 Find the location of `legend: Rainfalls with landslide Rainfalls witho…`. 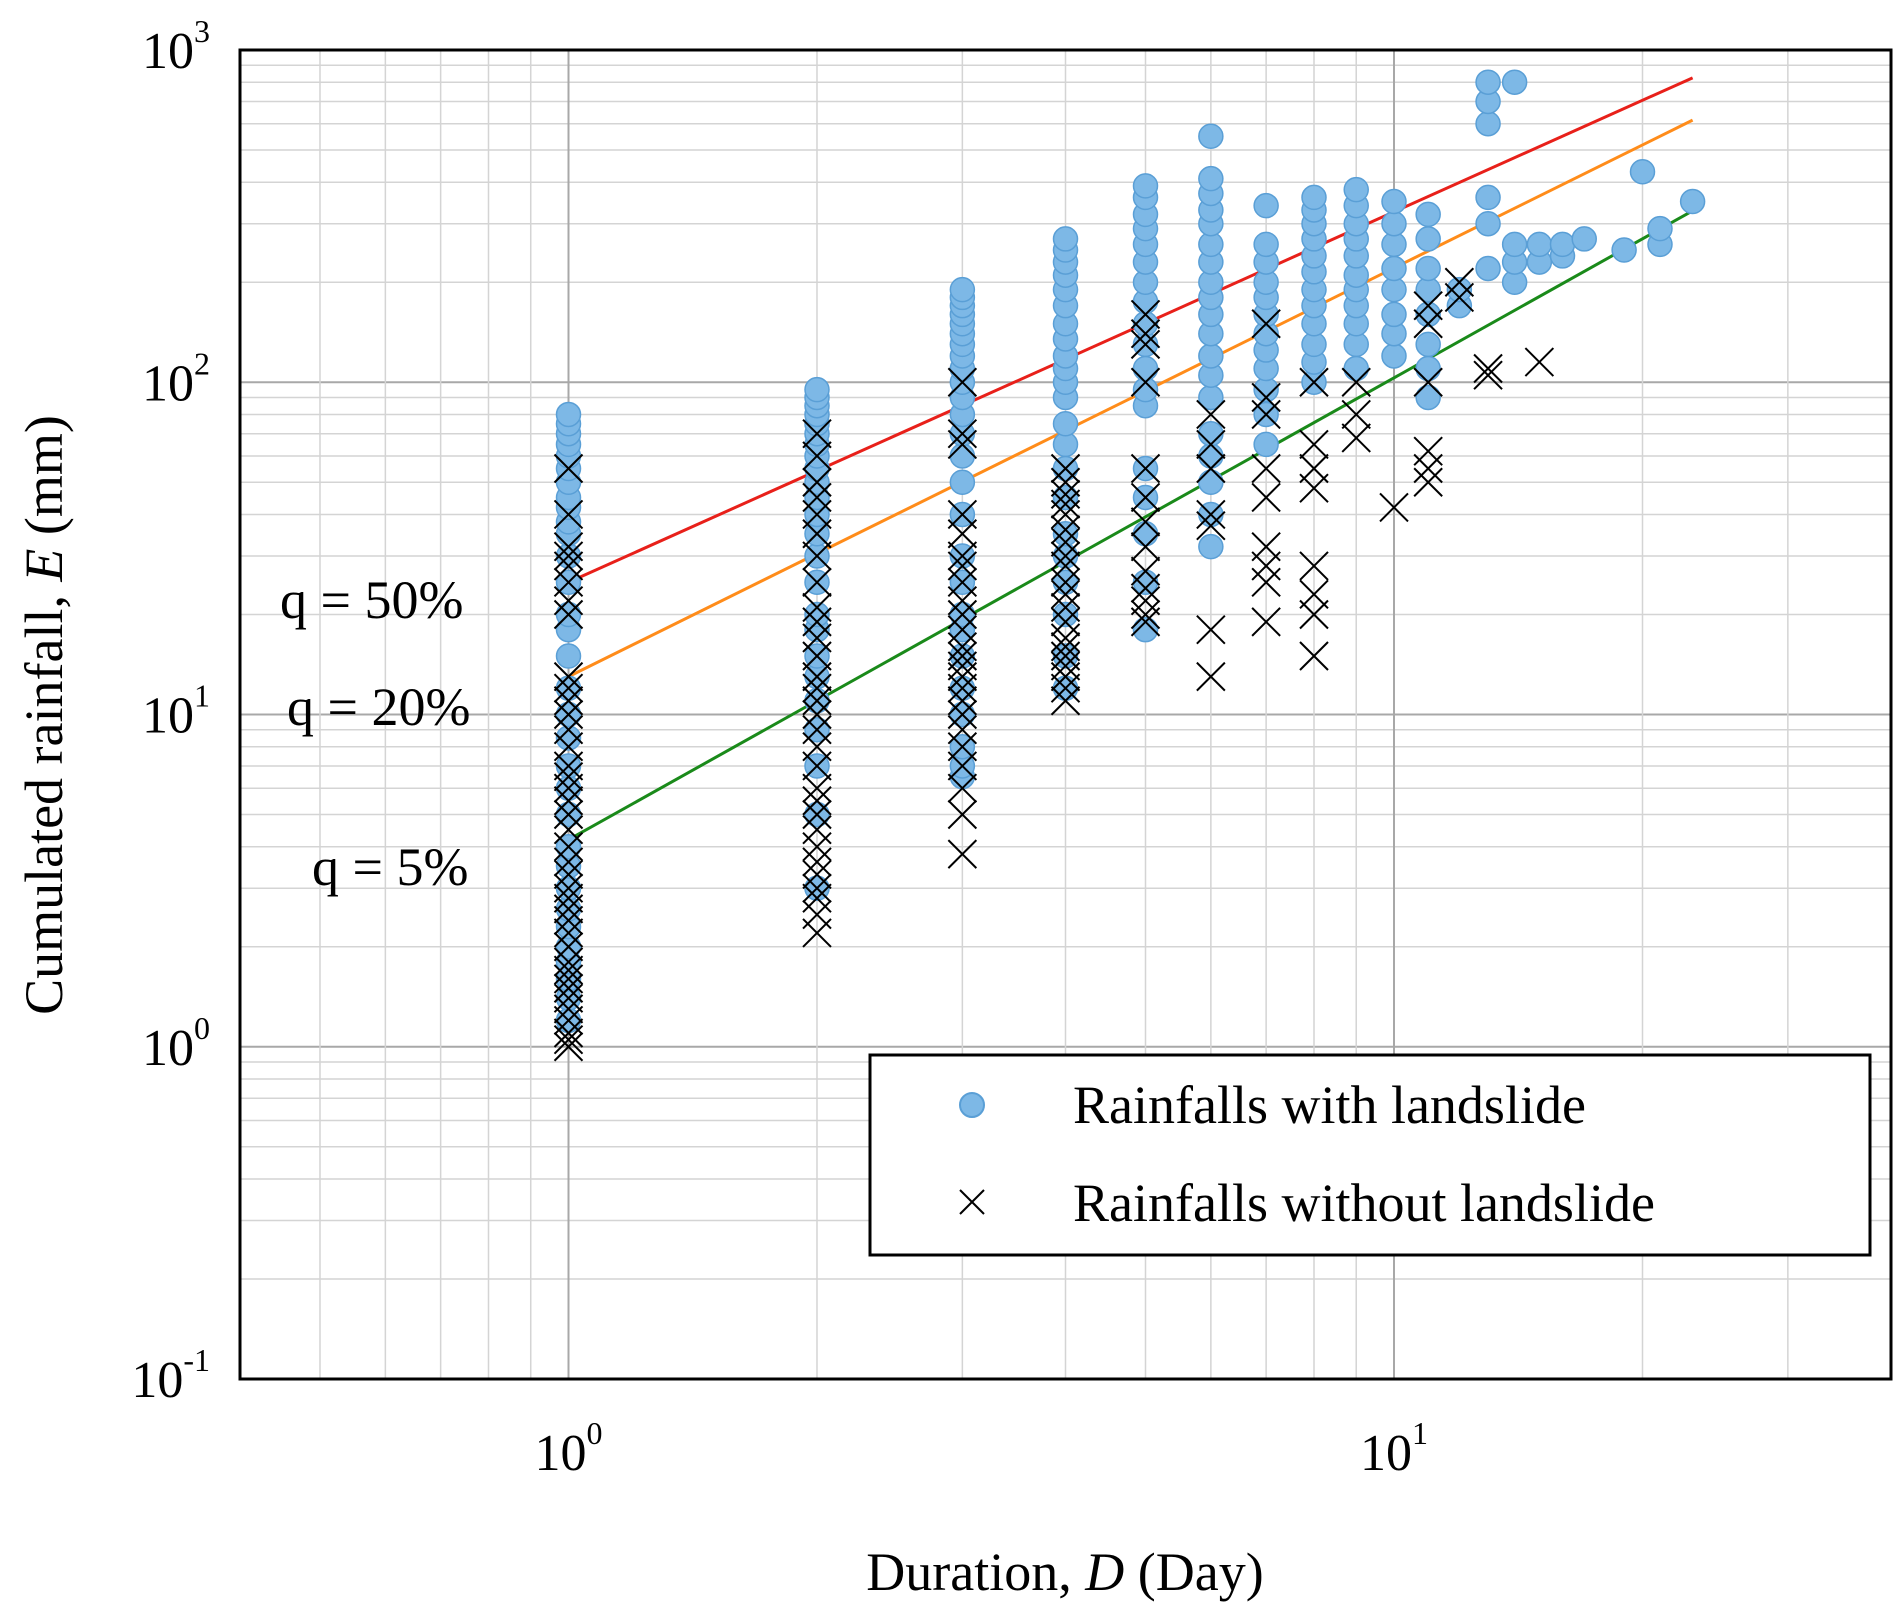

legend: Rainfalls with landslide Rainfalls witho… is located at coordinates (1370, 1155).